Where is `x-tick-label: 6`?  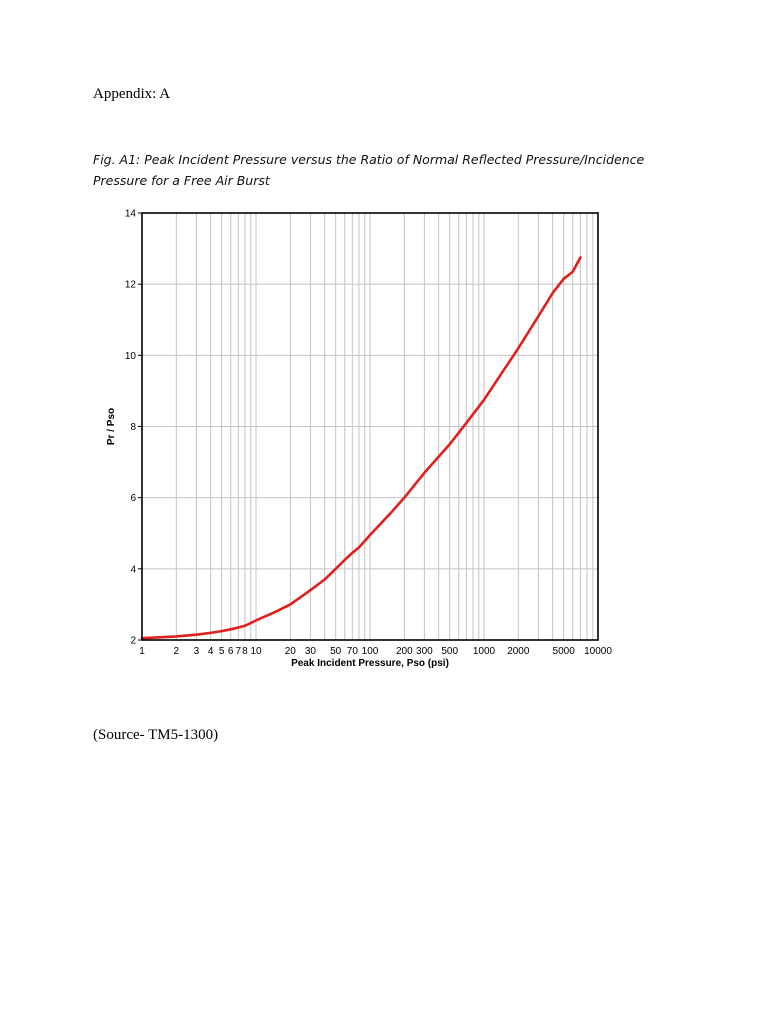 x-tick-label: 6 is located at coordinates (231, 651).